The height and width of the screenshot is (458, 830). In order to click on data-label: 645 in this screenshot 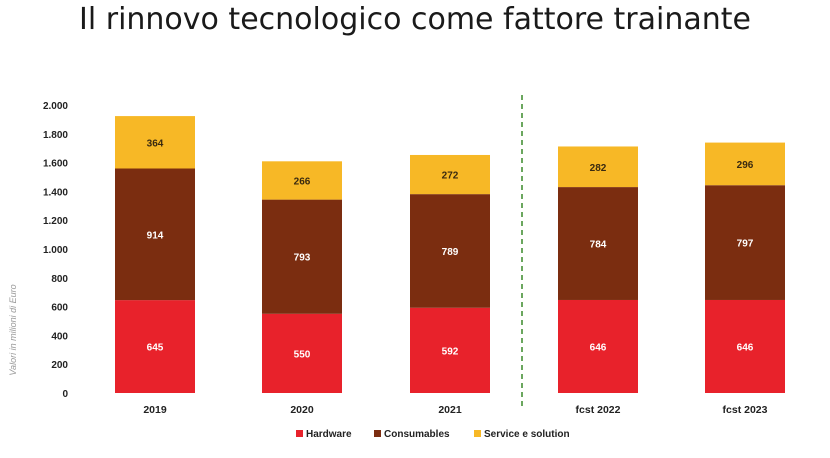, I will do `click(155, 348)`.